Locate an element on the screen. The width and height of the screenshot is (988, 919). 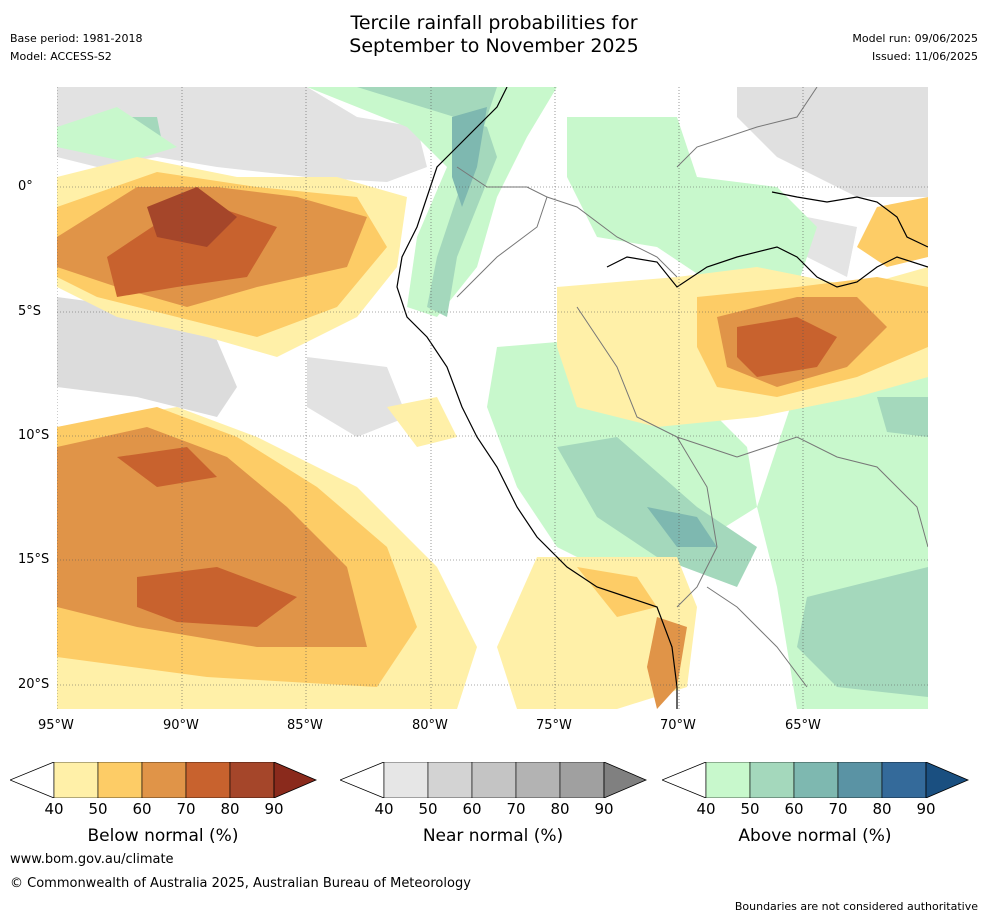
near-tick-70: 70 is located at coordinates (516, 809).